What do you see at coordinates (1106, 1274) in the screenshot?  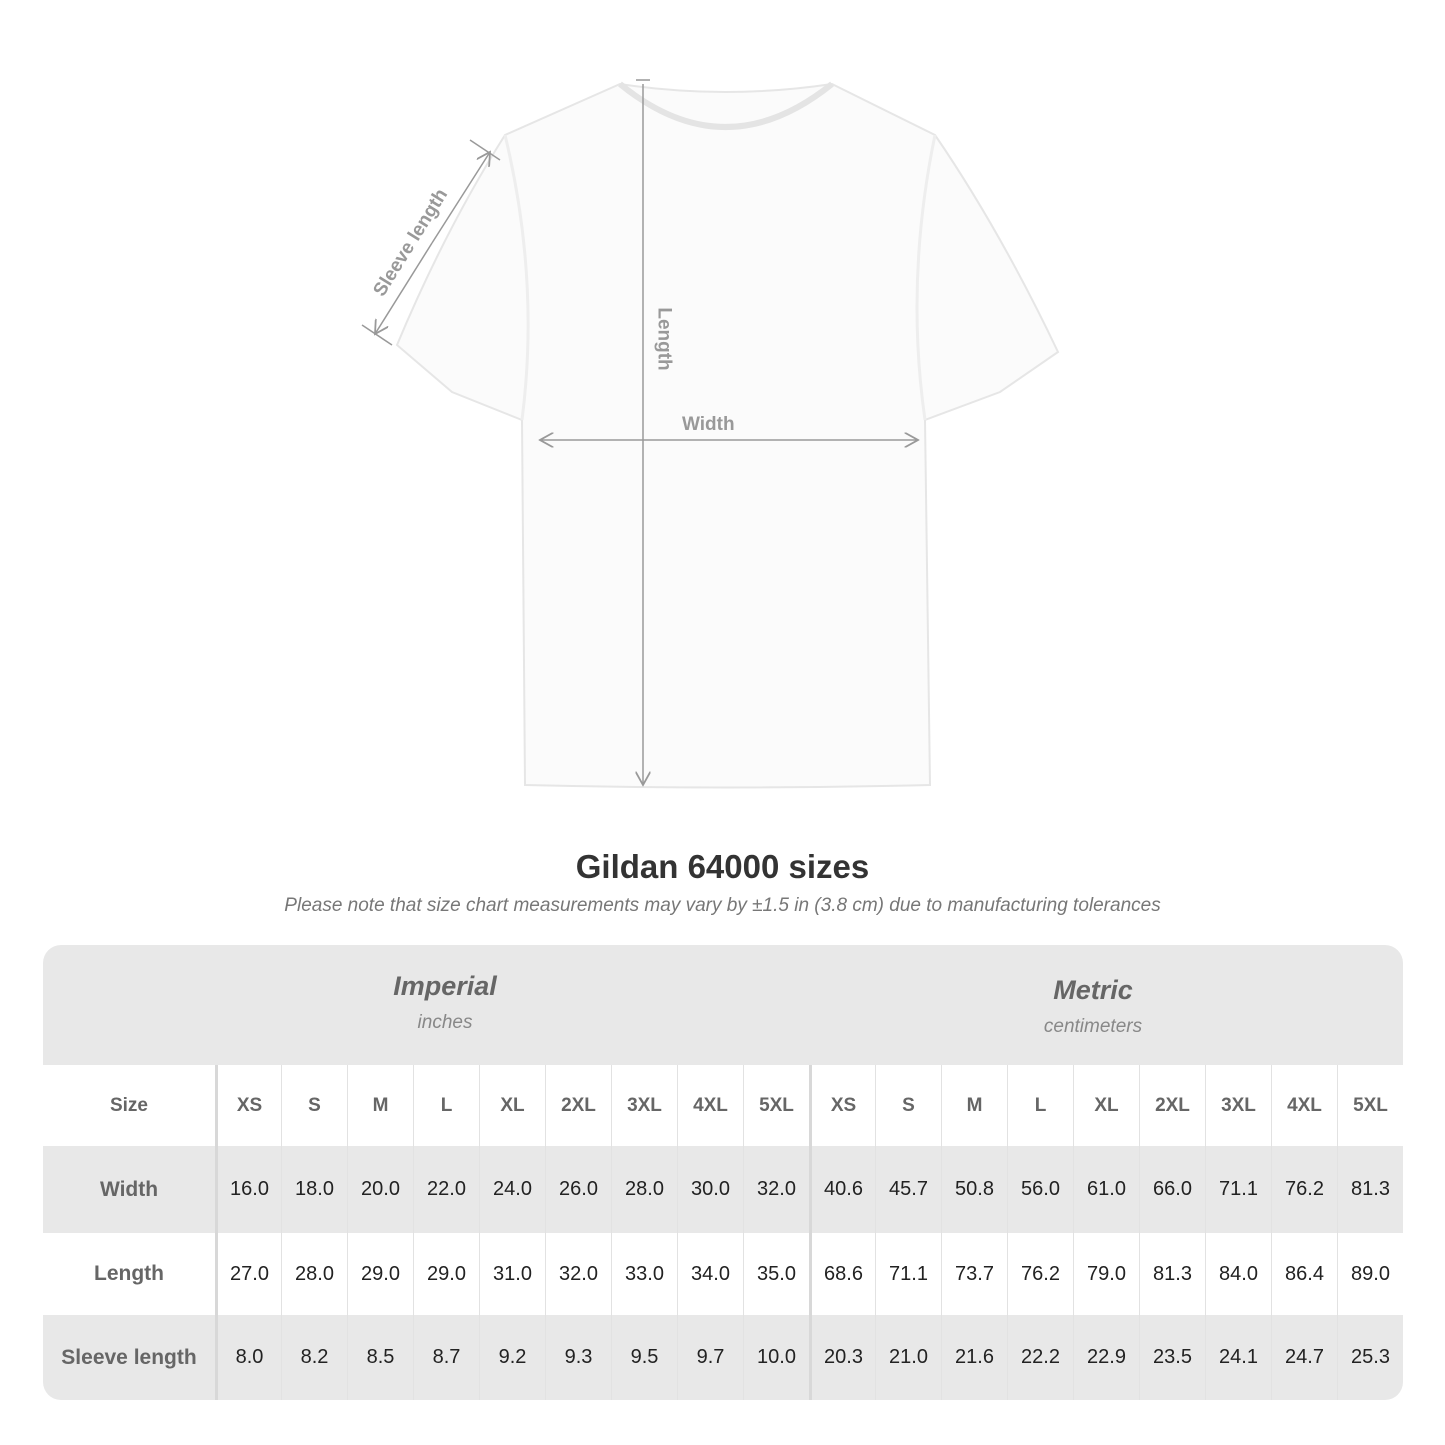 I see `metric-value: 79.0` at bounding box center [1106, 1274].